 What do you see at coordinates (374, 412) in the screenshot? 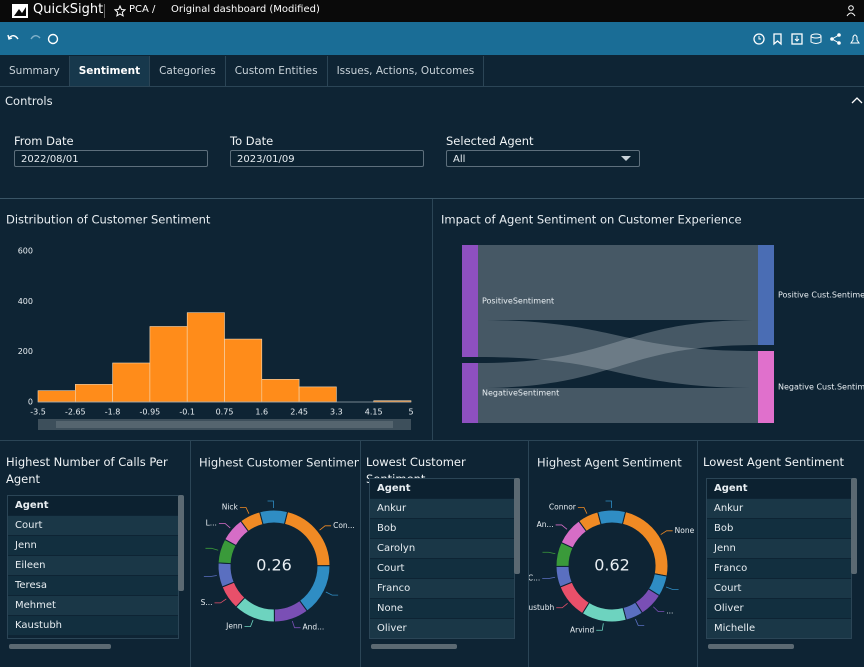
I see `x-tick-label: 4.15` at bounding box center [374, 412].